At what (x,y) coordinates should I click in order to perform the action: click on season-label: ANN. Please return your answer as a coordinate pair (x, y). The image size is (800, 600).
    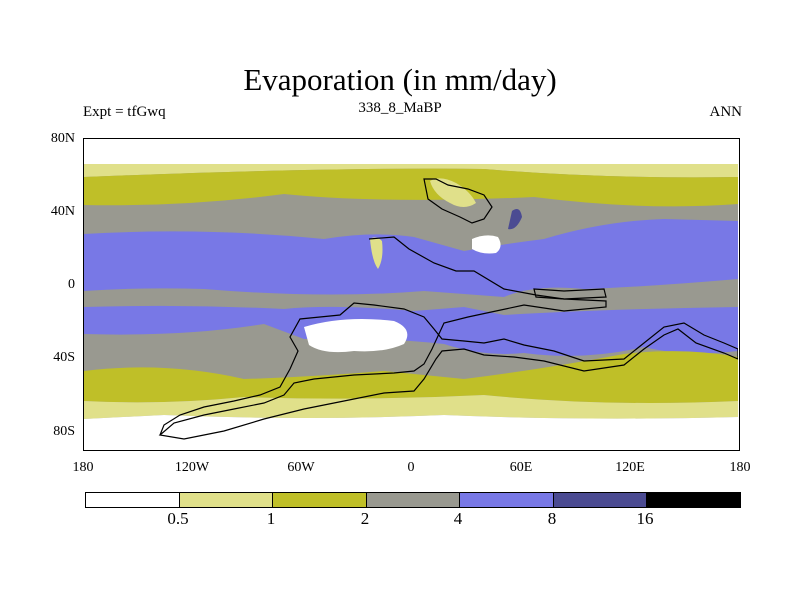
    Looking at the image, I should click on (726, 112).